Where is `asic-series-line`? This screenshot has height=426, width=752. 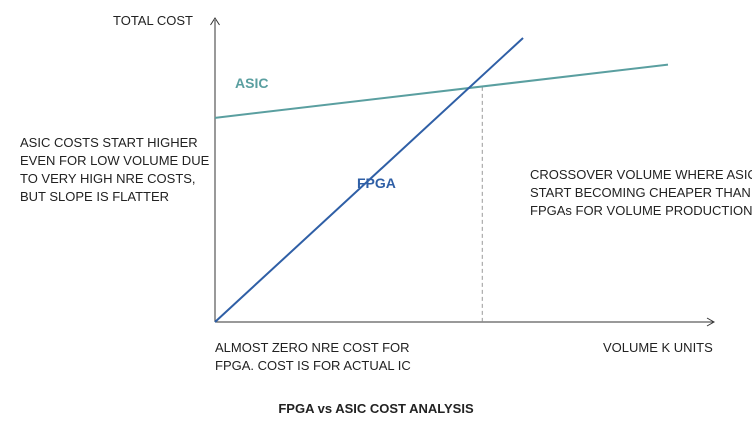
asic-series-line is located at coordinates (441, 91).